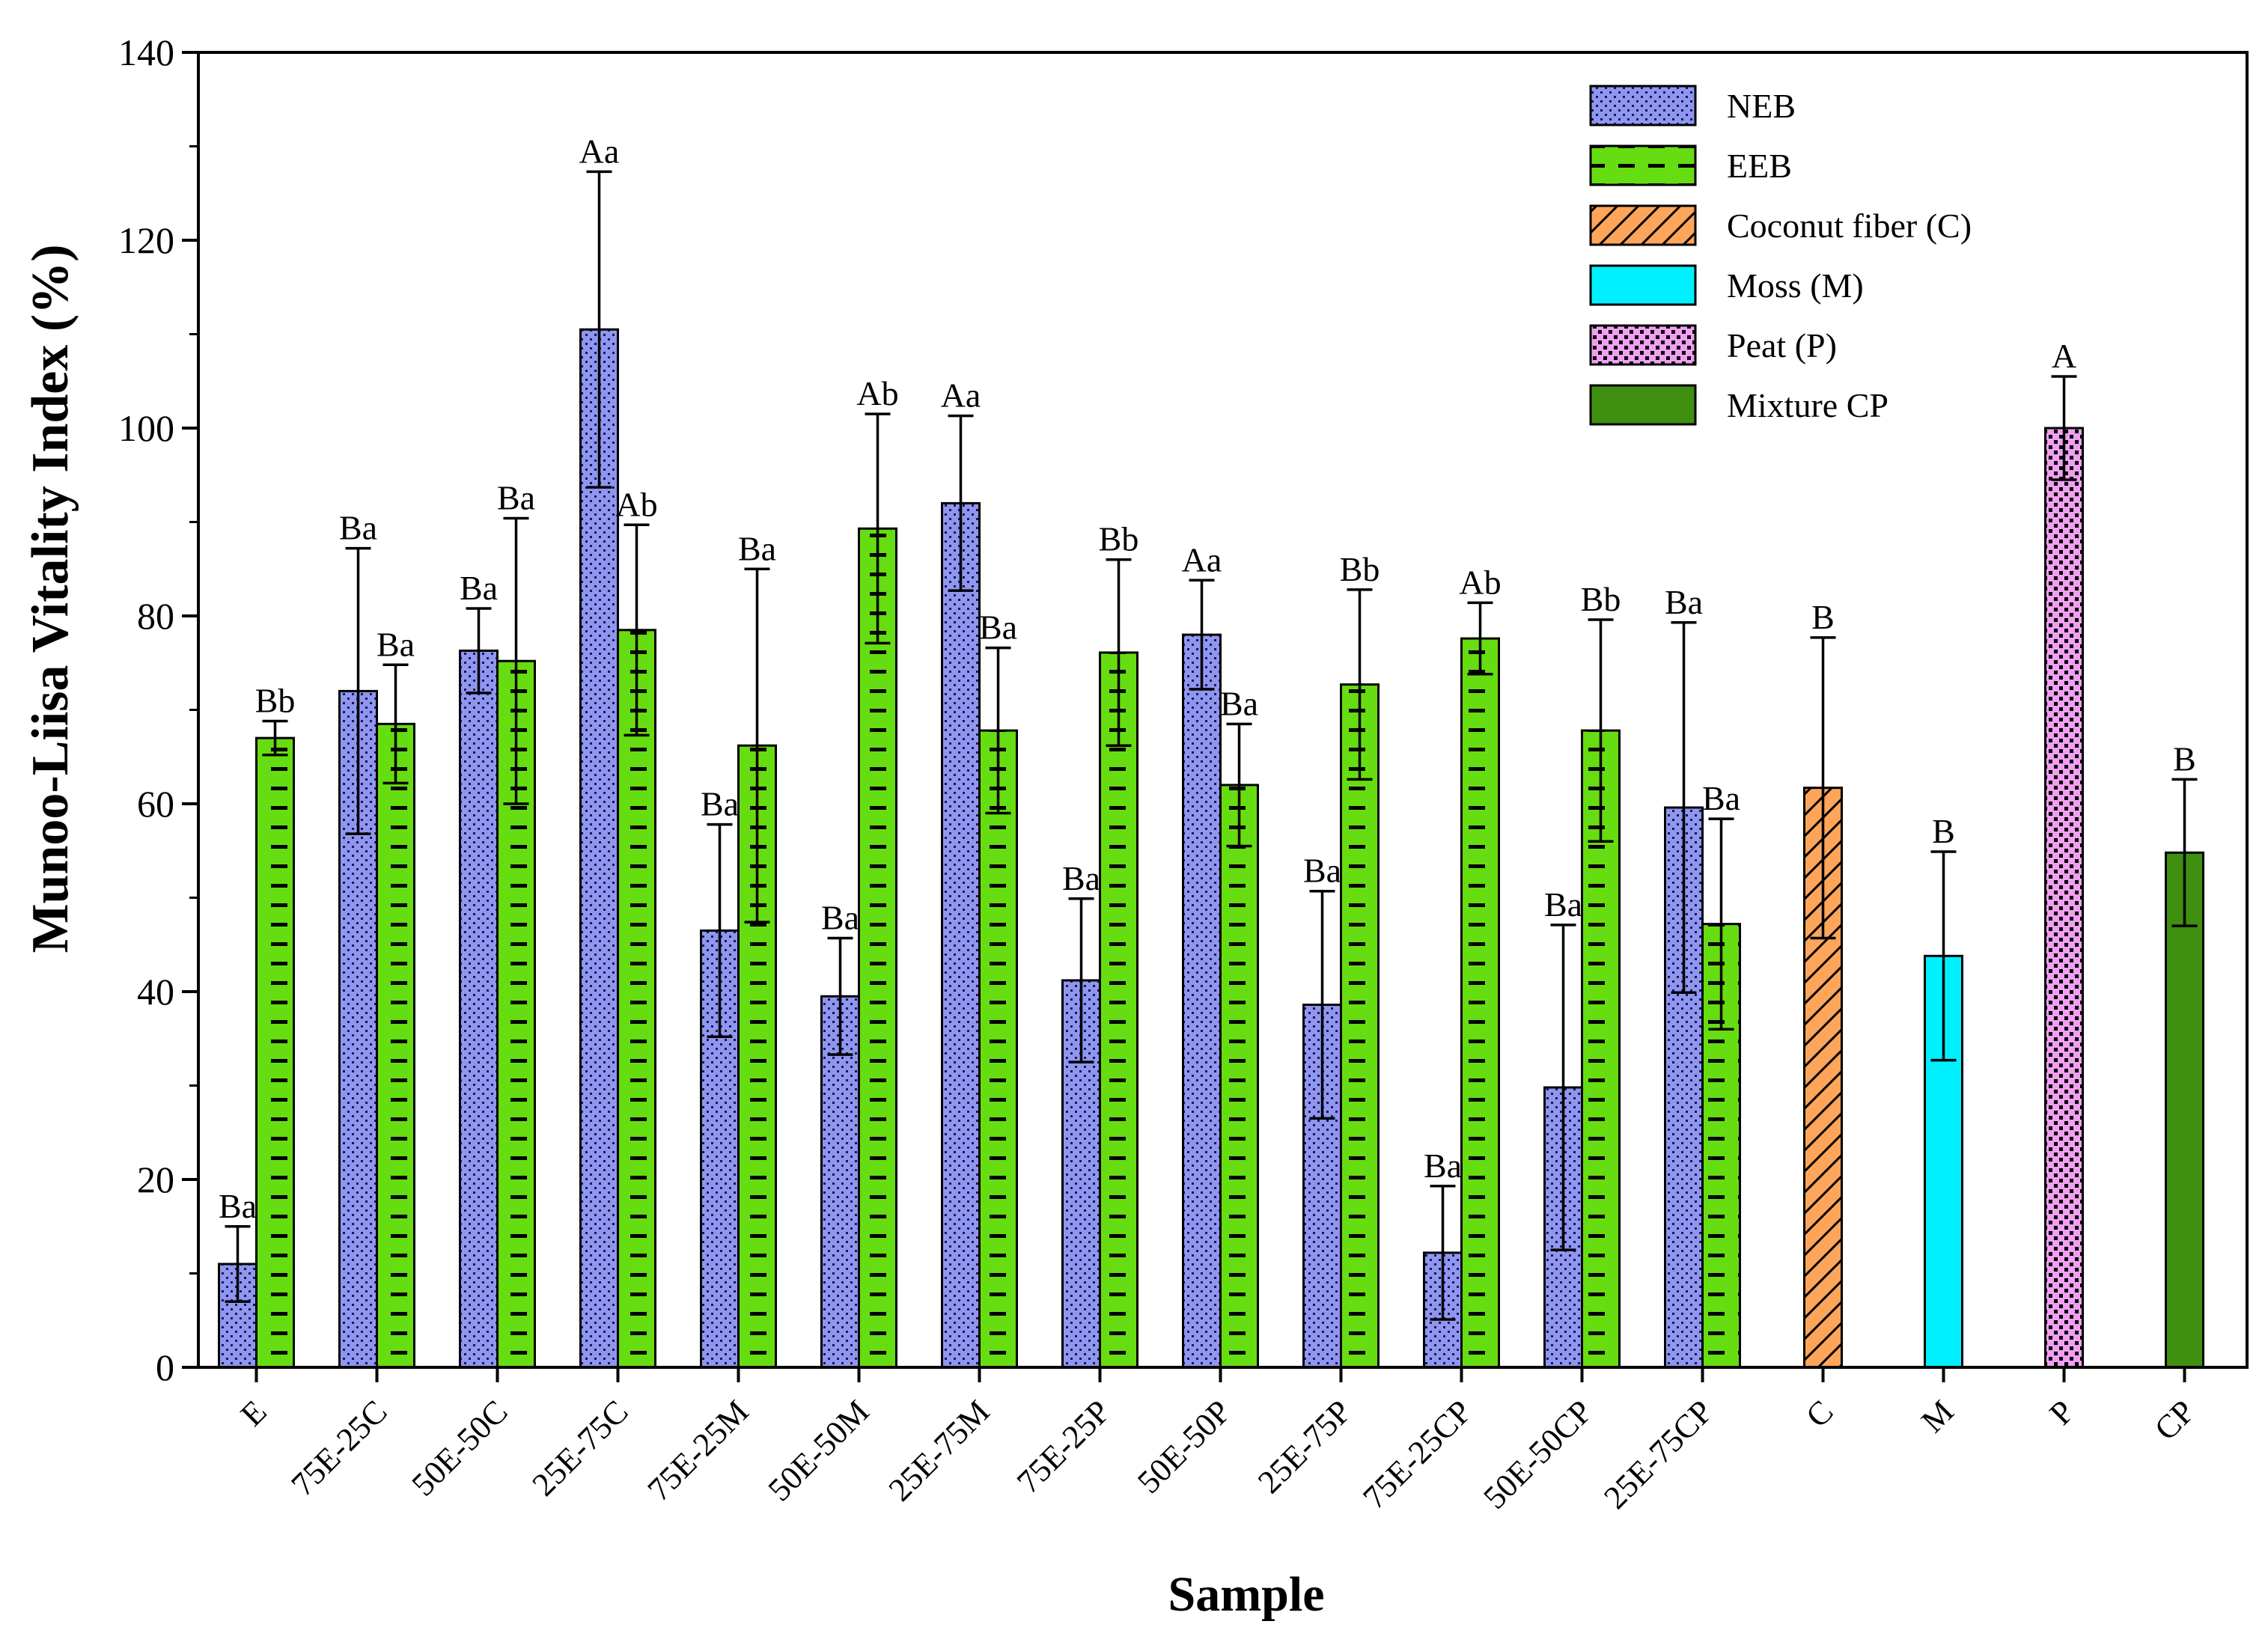  Describe the element at coordinates (1202, 1001) in the screenshot. I see `bar-neb-50E-50P` at that location.